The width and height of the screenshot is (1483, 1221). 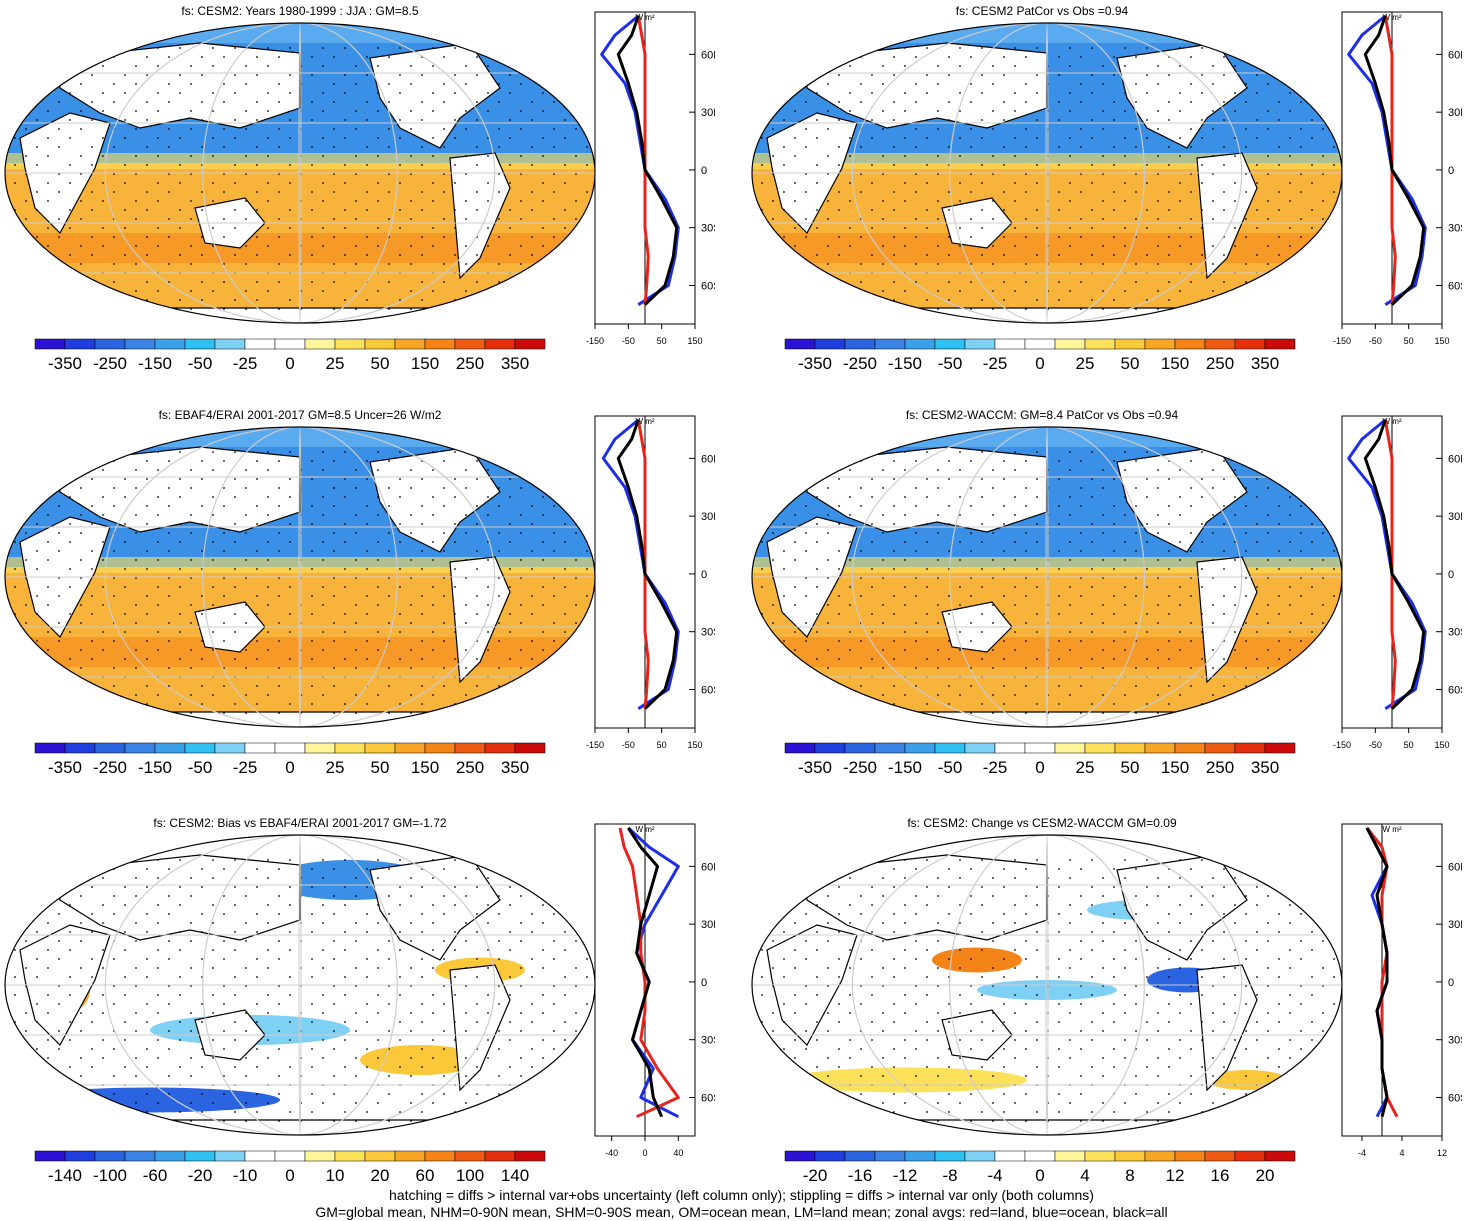 What do you see at coordinates (905, 767) in the screenshot?
I see `colorbar-label: -150` at bounding box center [905, 767].